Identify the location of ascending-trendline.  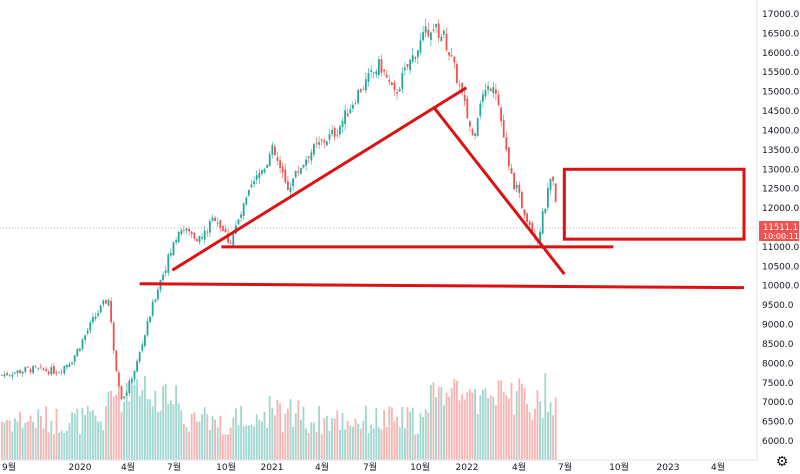
(319, 179).